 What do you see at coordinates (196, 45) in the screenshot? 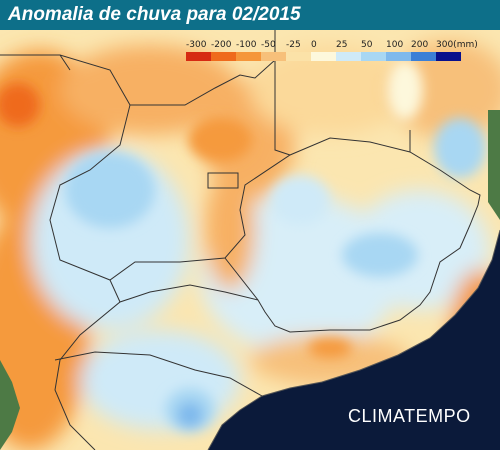
I see `legend-label: -300` at bounding box center [196, 45].